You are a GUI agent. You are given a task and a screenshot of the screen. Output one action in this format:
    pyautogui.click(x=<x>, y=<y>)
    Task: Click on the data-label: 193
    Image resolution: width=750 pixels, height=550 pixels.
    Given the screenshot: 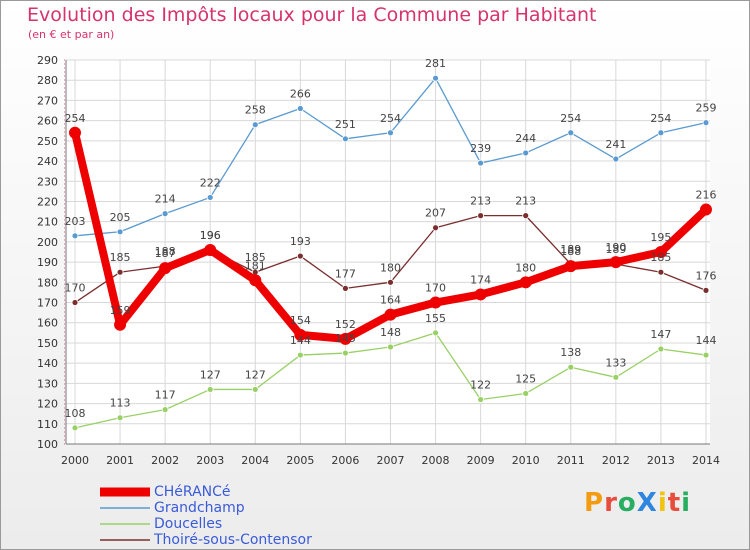 What is the action you would take?
    pyautogui.click(x=300, y=241)
    